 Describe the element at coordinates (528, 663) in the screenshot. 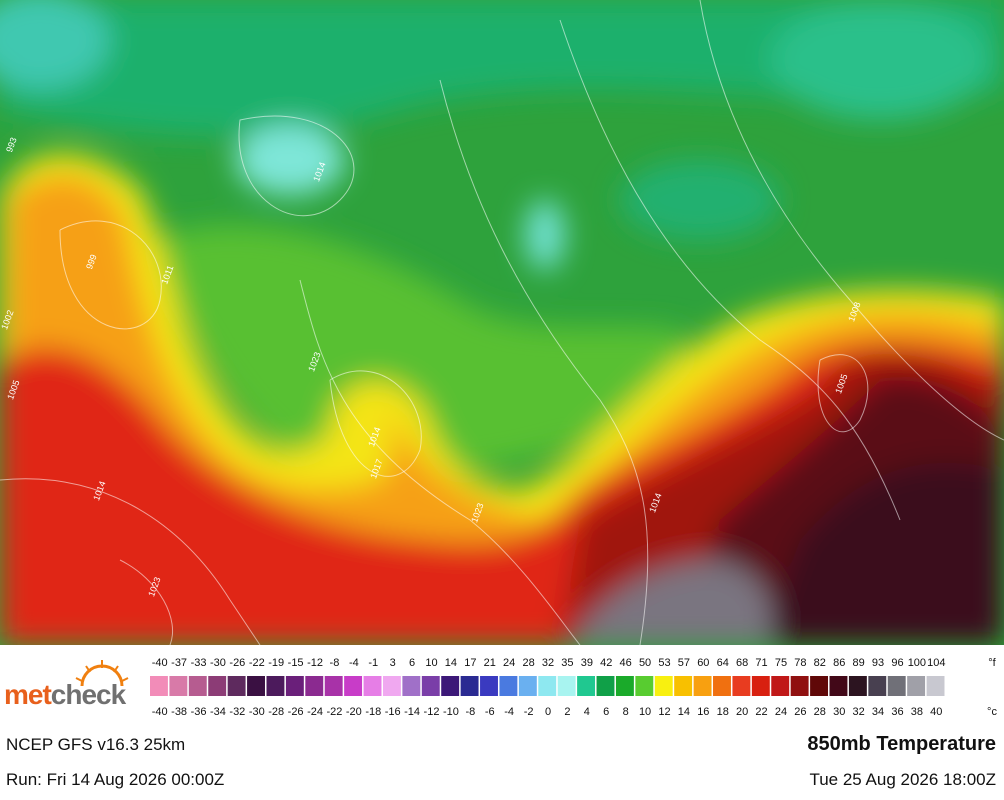

I see `fahrenheit-label: 28` at that location.